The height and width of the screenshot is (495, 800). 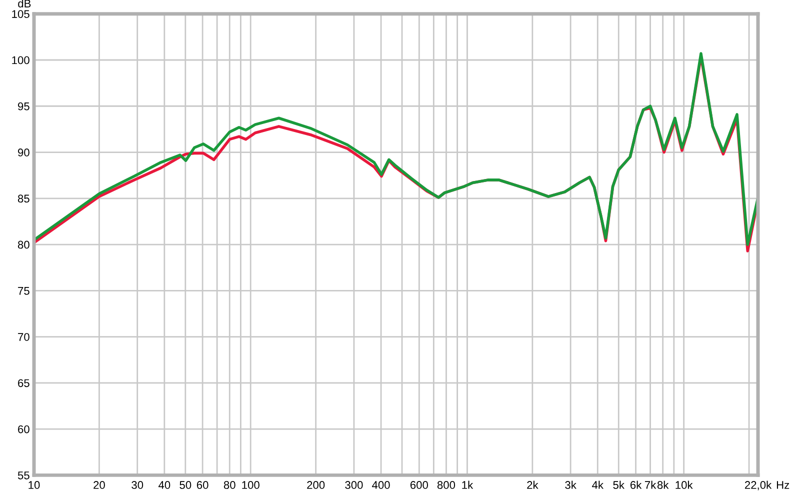 I want to click on y-tick-label: 100, so click(x=21, y=60).